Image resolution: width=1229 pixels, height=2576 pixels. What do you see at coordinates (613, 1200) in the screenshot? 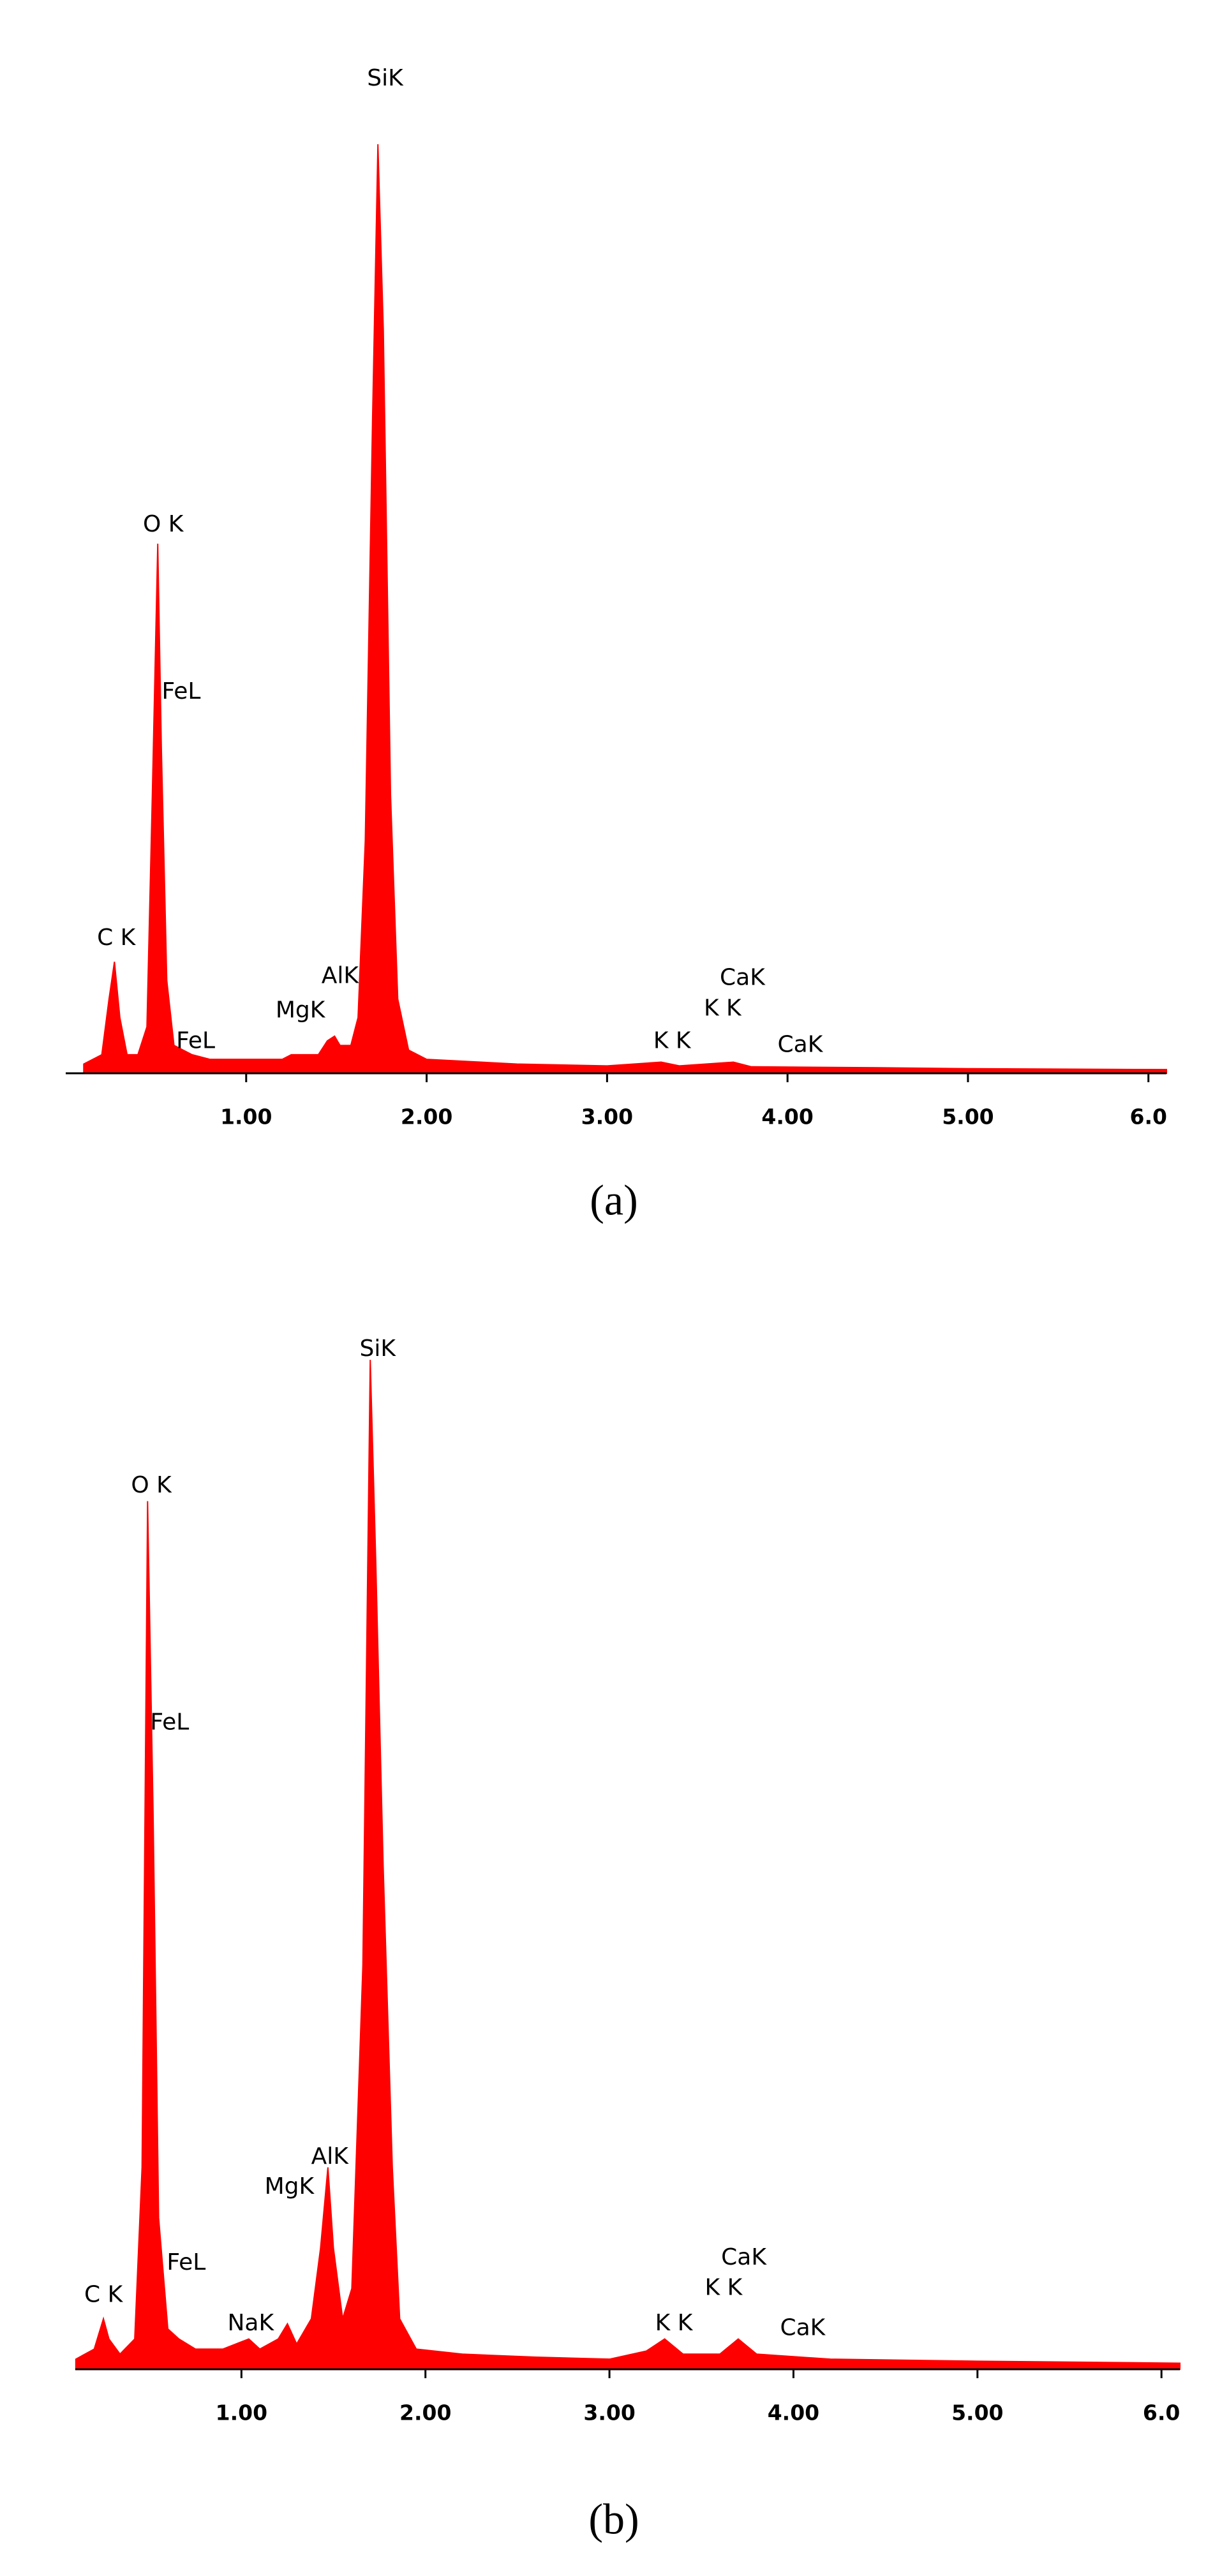
I see `panel-caption: (a)` at bounding box center [613, 1200].